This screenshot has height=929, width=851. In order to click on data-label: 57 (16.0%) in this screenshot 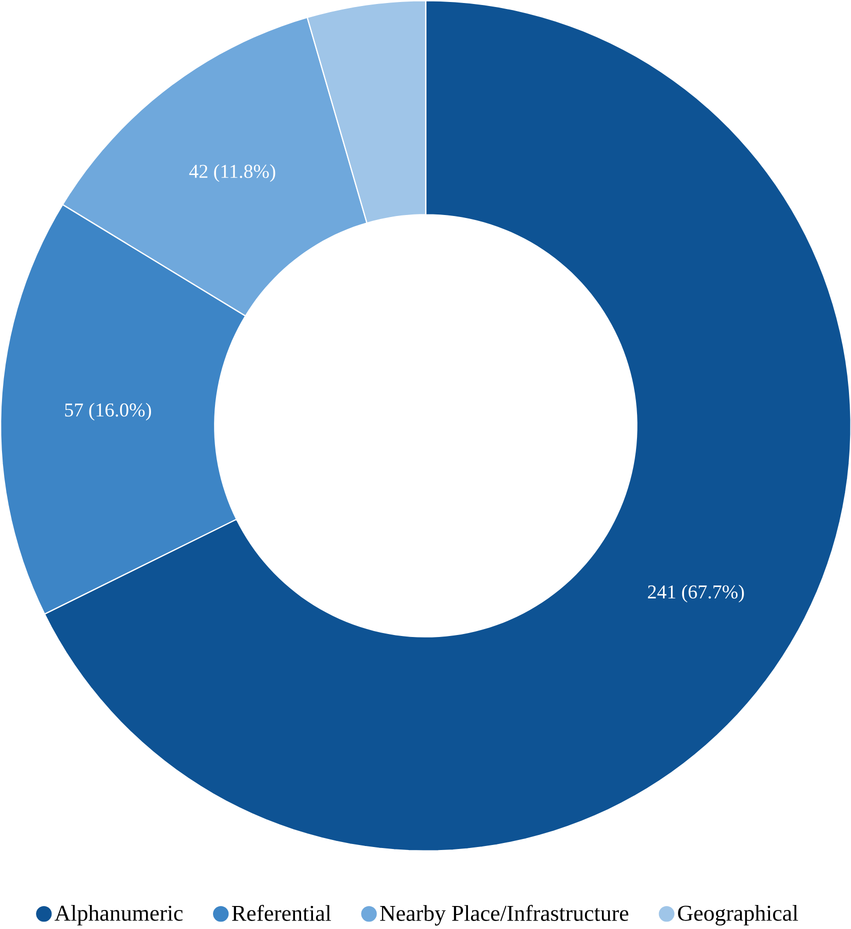, I will do `click(107, 411)`.